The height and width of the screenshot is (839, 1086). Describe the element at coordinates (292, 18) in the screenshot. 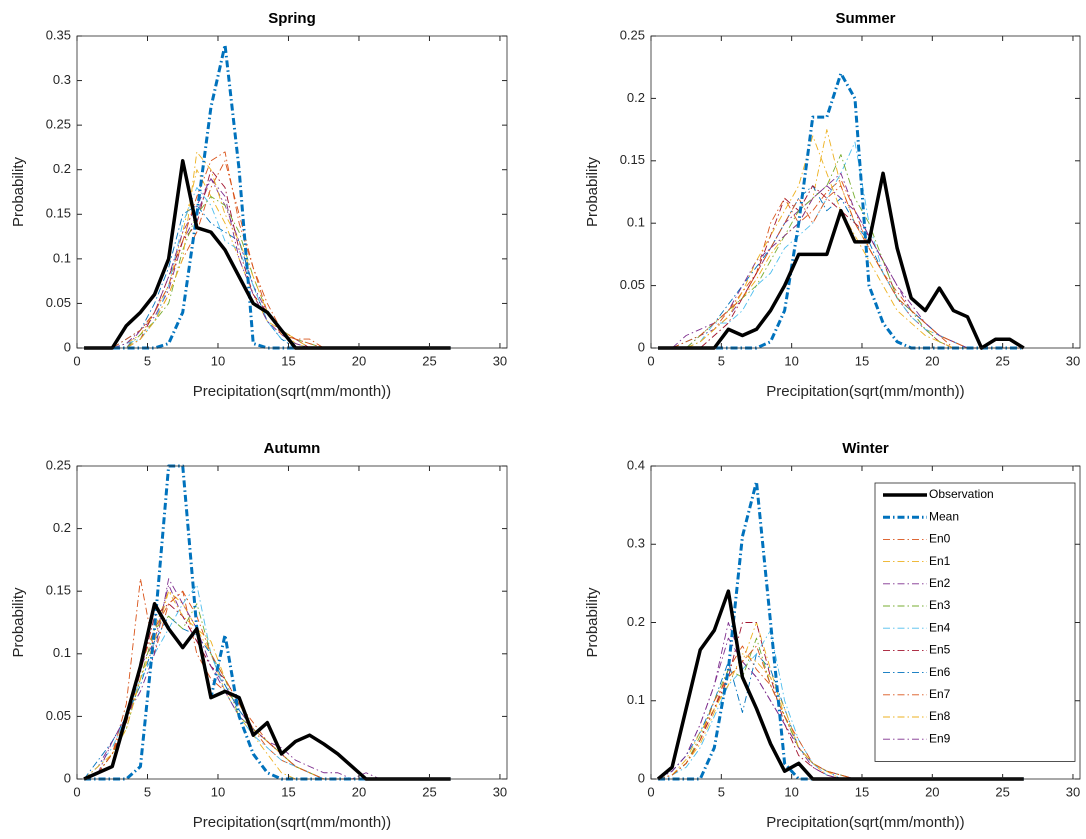

I see `chart-title: Spring` at that location.